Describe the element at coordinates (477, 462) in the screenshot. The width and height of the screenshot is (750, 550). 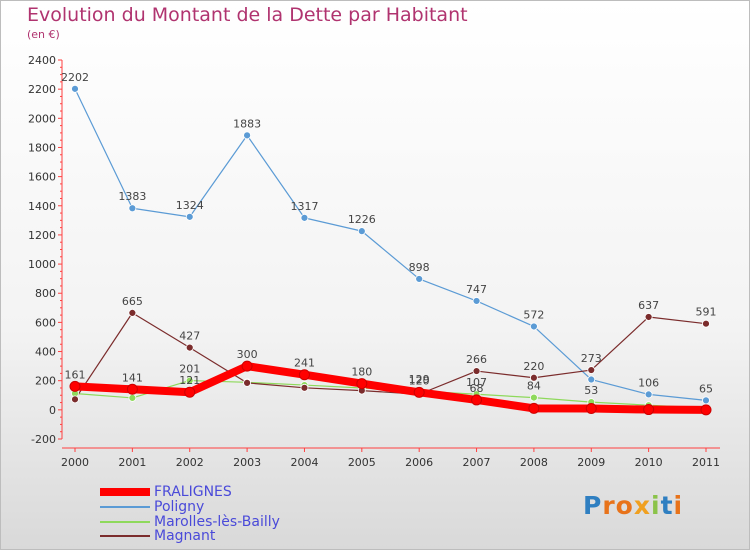
I see `x-tick-label: 2007` at that location.